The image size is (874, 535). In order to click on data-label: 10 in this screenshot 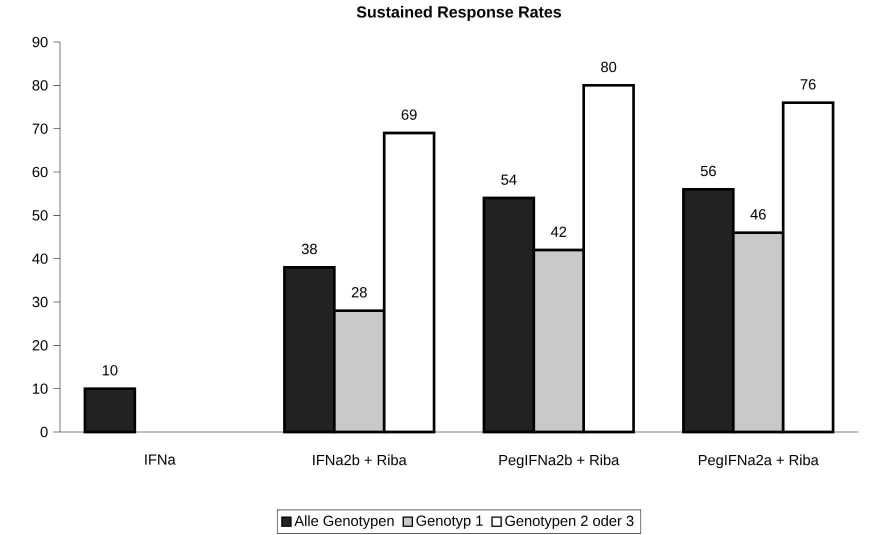, I will do `click(110, 370)`.